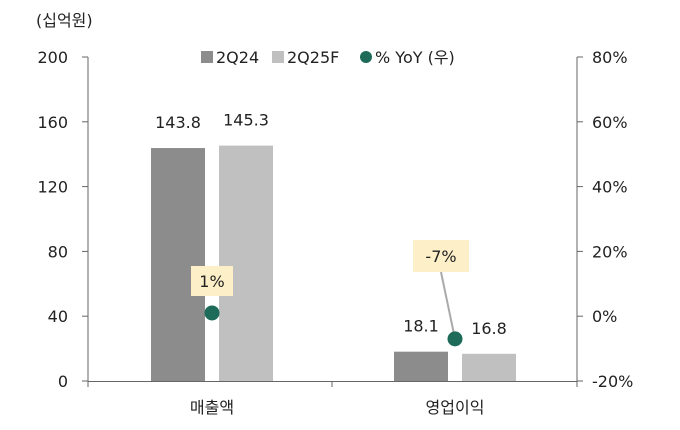 The width and height of the screenshot is (680, 430). I want to click on y-left-tick-label: 40, so click(58, 316).